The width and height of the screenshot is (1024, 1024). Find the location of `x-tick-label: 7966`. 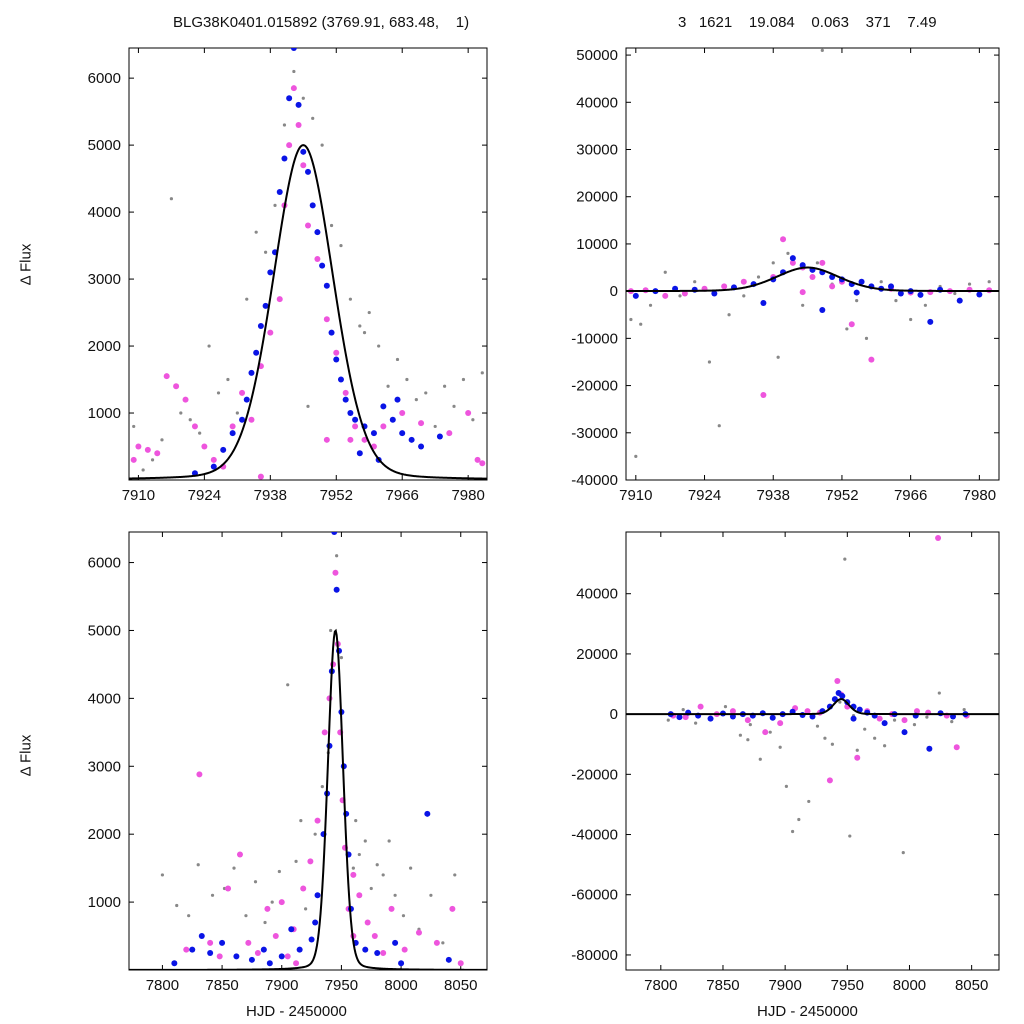

x-tick-label: 7966 is located at coordinates (910, 495).